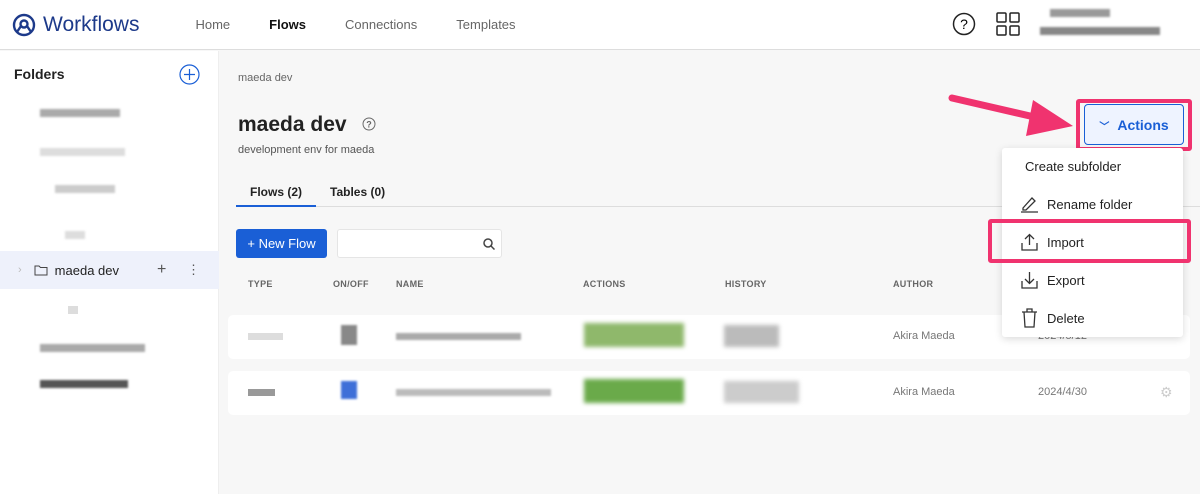 This screenshot has width=1200, height=494. I want to click on page-title: maeda dev ?, so click(307, 125).